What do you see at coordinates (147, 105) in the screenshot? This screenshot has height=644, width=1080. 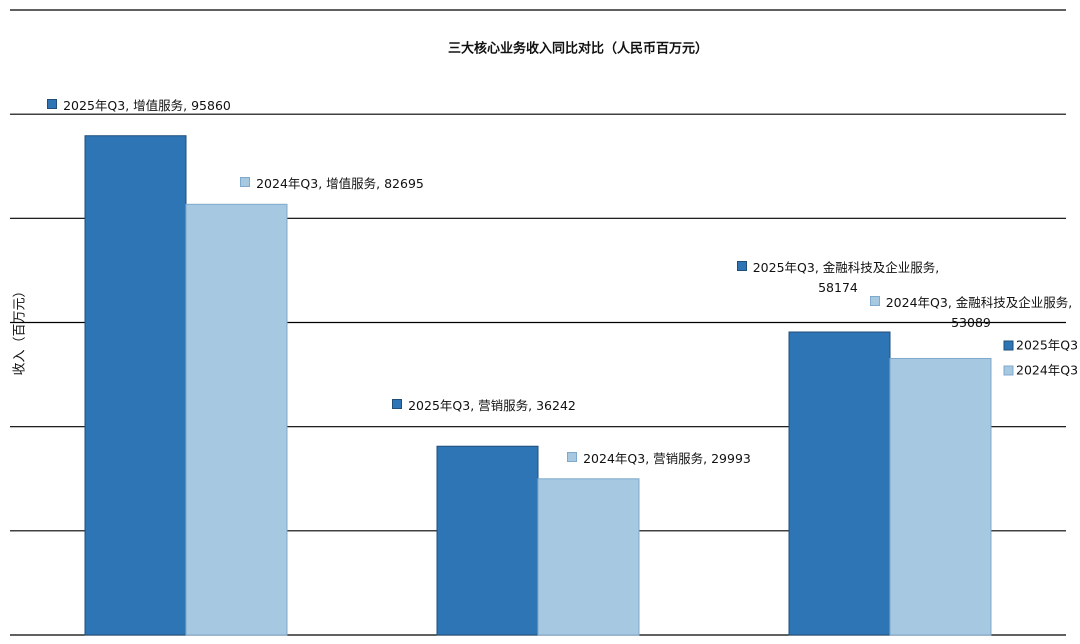 I see `data-label-text: 2025年Q3, 增值服务, 95860` at bounding box center [147, 105].